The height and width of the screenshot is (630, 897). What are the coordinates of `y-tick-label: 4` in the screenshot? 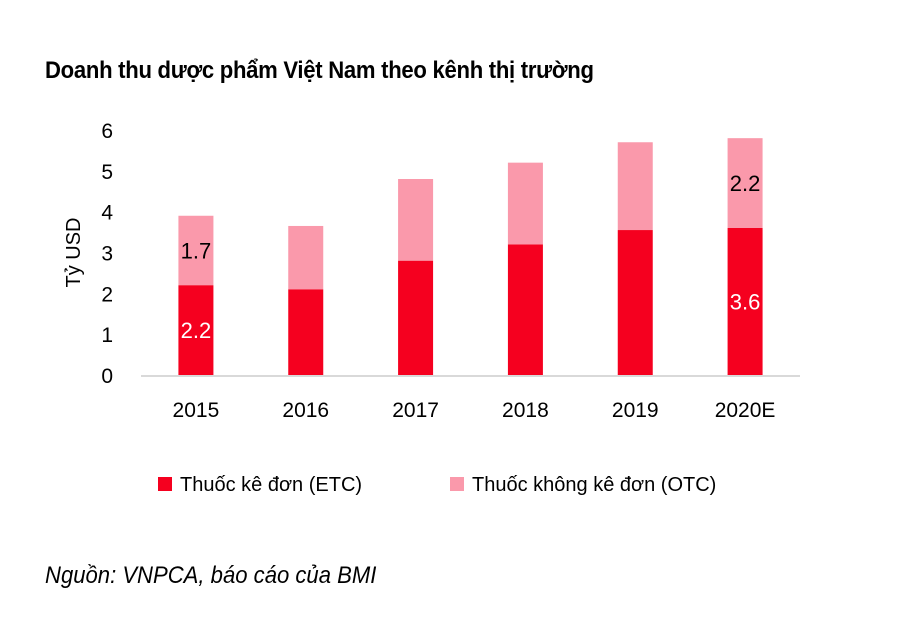 It's located at (107, 213).